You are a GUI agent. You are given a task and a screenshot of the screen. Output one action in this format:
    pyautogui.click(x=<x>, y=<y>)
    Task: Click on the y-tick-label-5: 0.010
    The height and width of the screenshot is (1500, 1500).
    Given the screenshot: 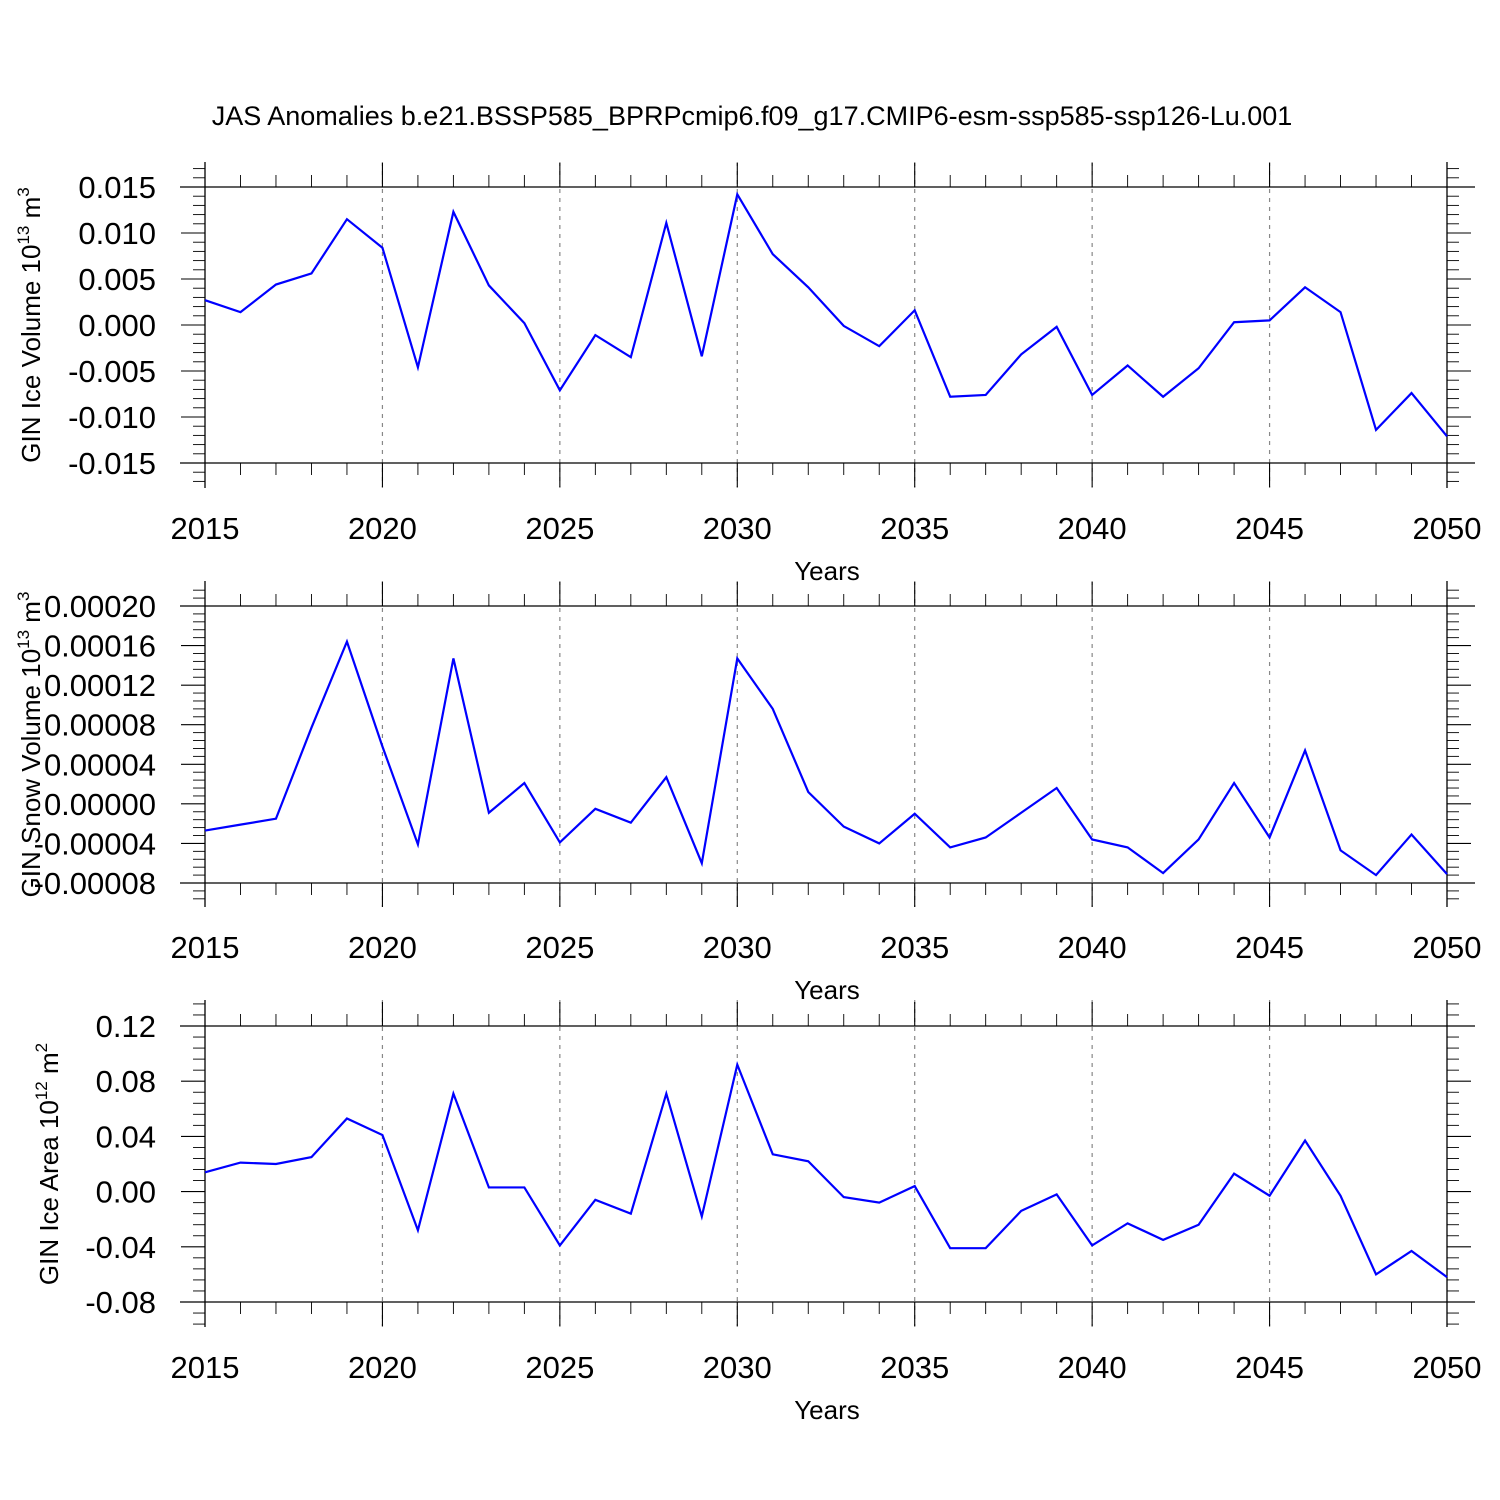 What is the action you would take?
    pyautogui.click(x=117, y=233)
    